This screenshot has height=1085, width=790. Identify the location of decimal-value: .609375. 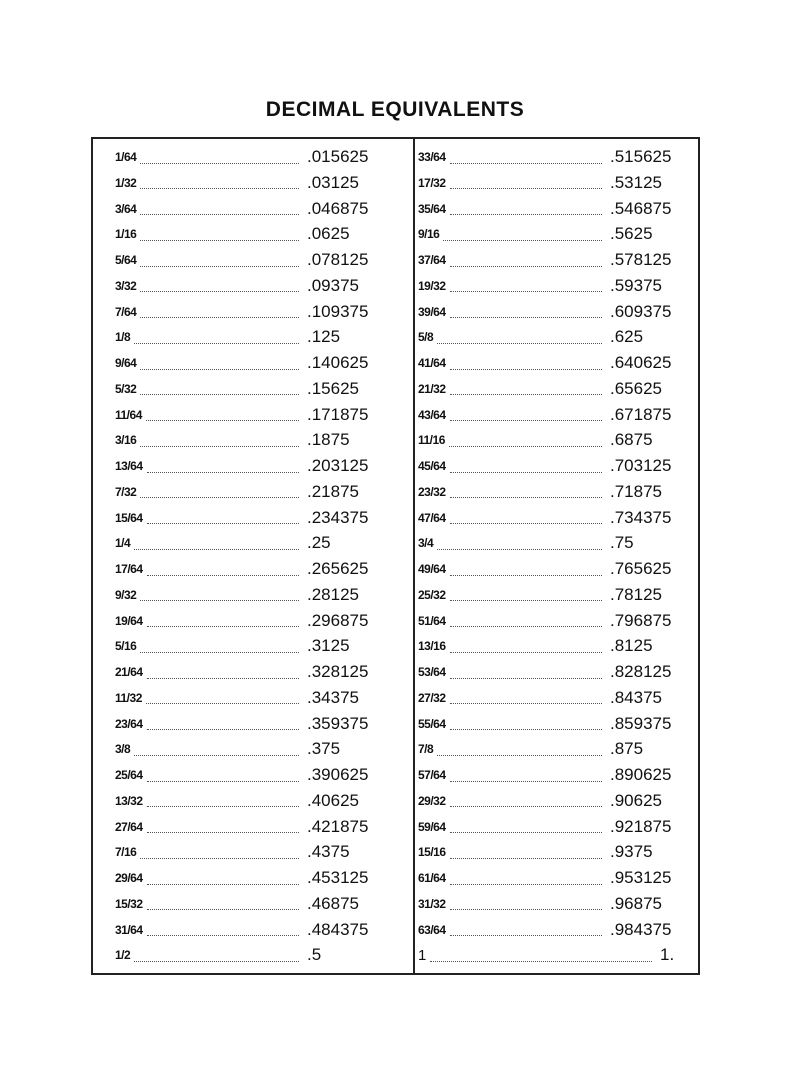
(641, 311).